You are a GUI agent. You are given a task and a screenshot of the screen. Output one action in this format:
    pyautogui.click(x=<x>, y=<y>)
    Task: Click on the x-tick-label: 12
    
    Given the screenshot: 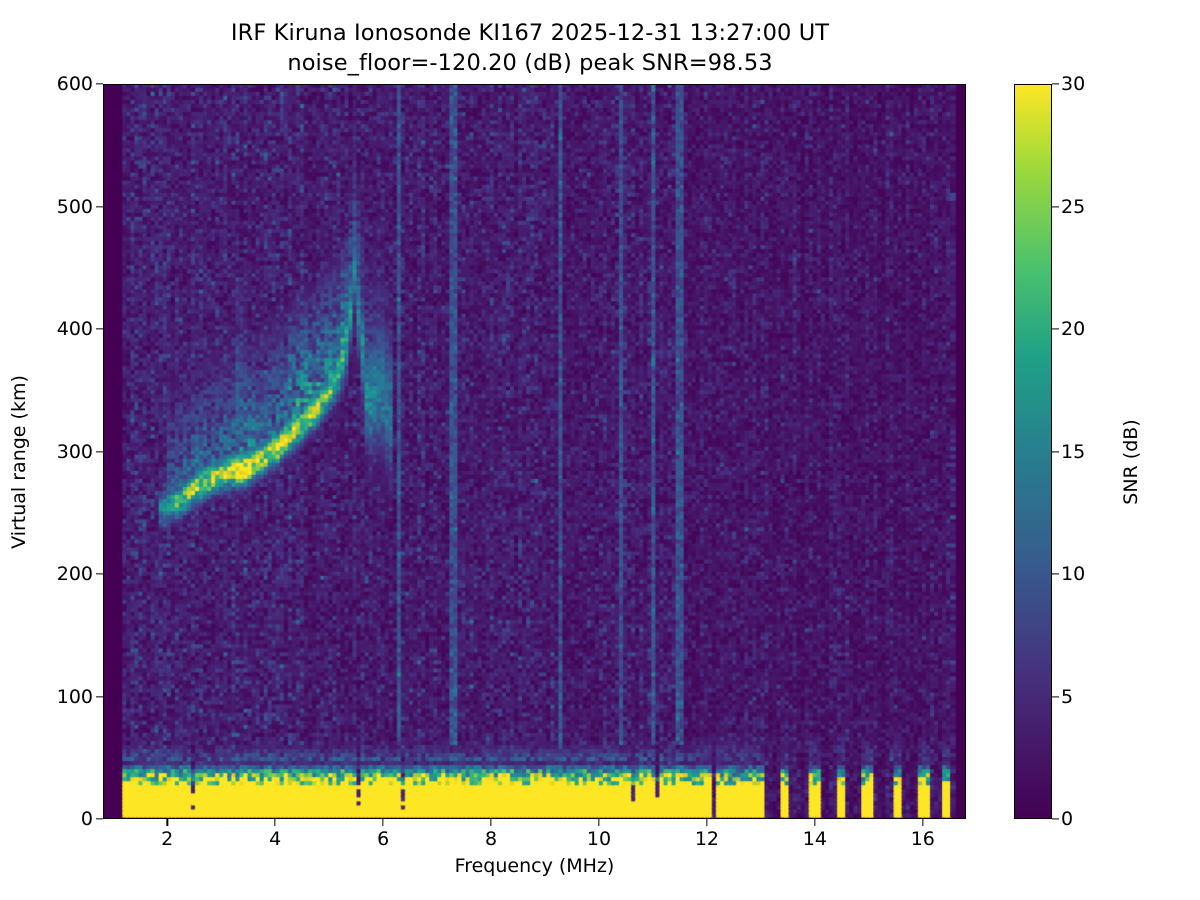 What is the action you would take?
    pyautogui.click(x=707, y=839)
    